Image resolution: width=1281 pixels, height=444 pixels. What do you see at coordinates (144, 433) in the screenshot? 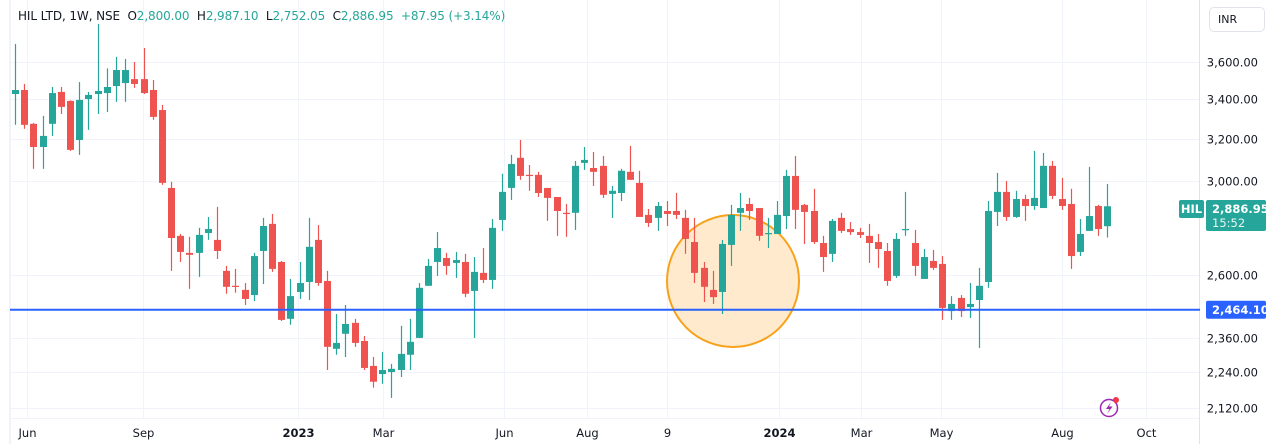
I see `time-tick-label: Sep` at bounding box center [144, 433].